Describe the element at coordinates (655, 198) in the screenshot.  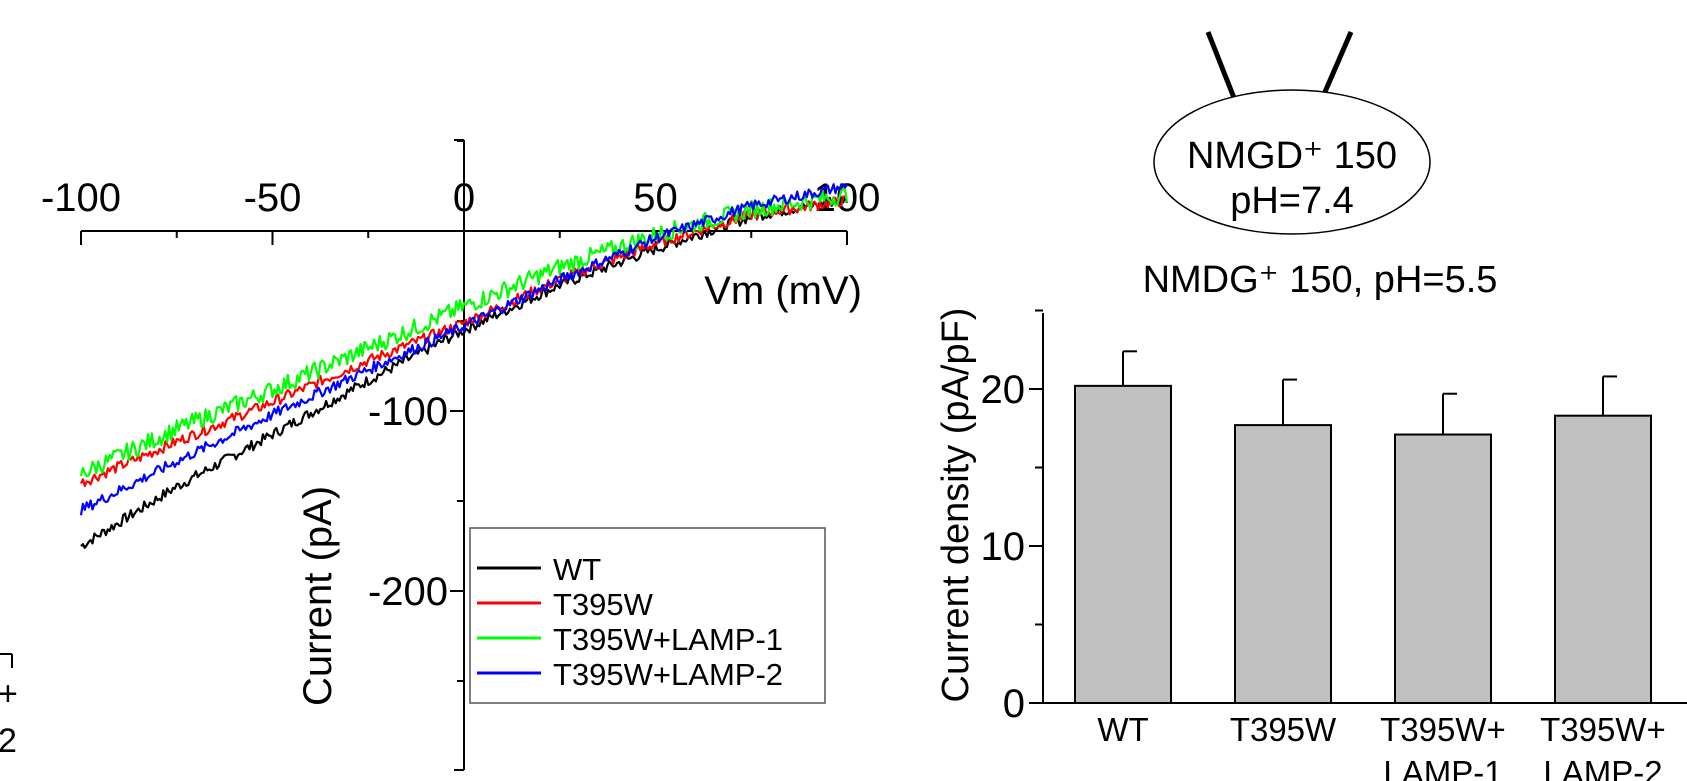
I see `iv-x-tick-label: 50` at that location.